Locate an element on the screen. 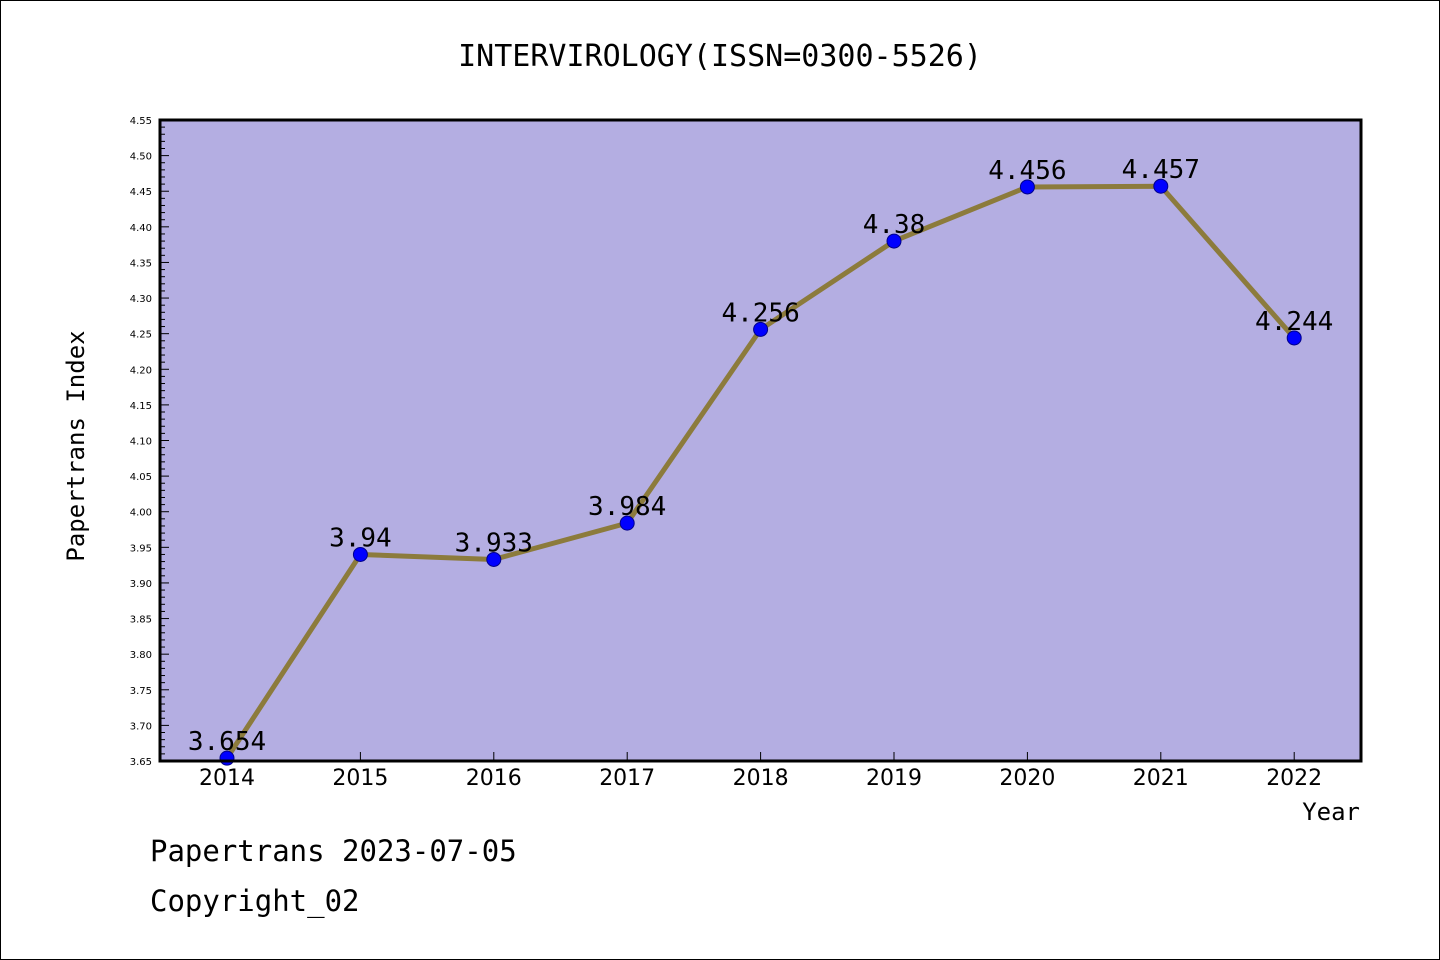 Image resolution: width=1440 pixels, height=960 pixels. data-label: 4.244 is located at coordinates (1294, 322).